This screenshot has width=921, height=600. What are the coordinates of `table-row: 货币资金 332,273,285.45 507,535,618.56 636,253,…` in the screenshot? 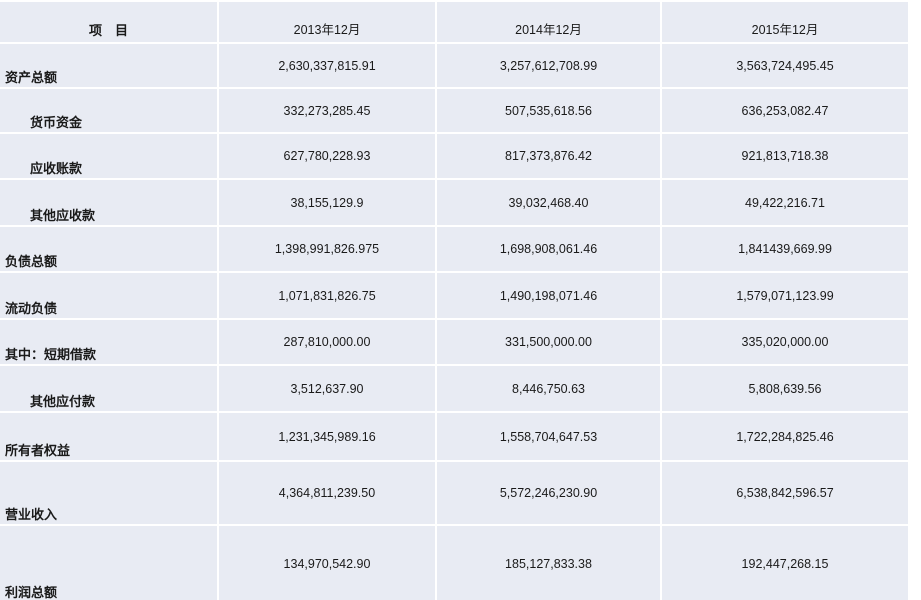 It's located at (454, 110).